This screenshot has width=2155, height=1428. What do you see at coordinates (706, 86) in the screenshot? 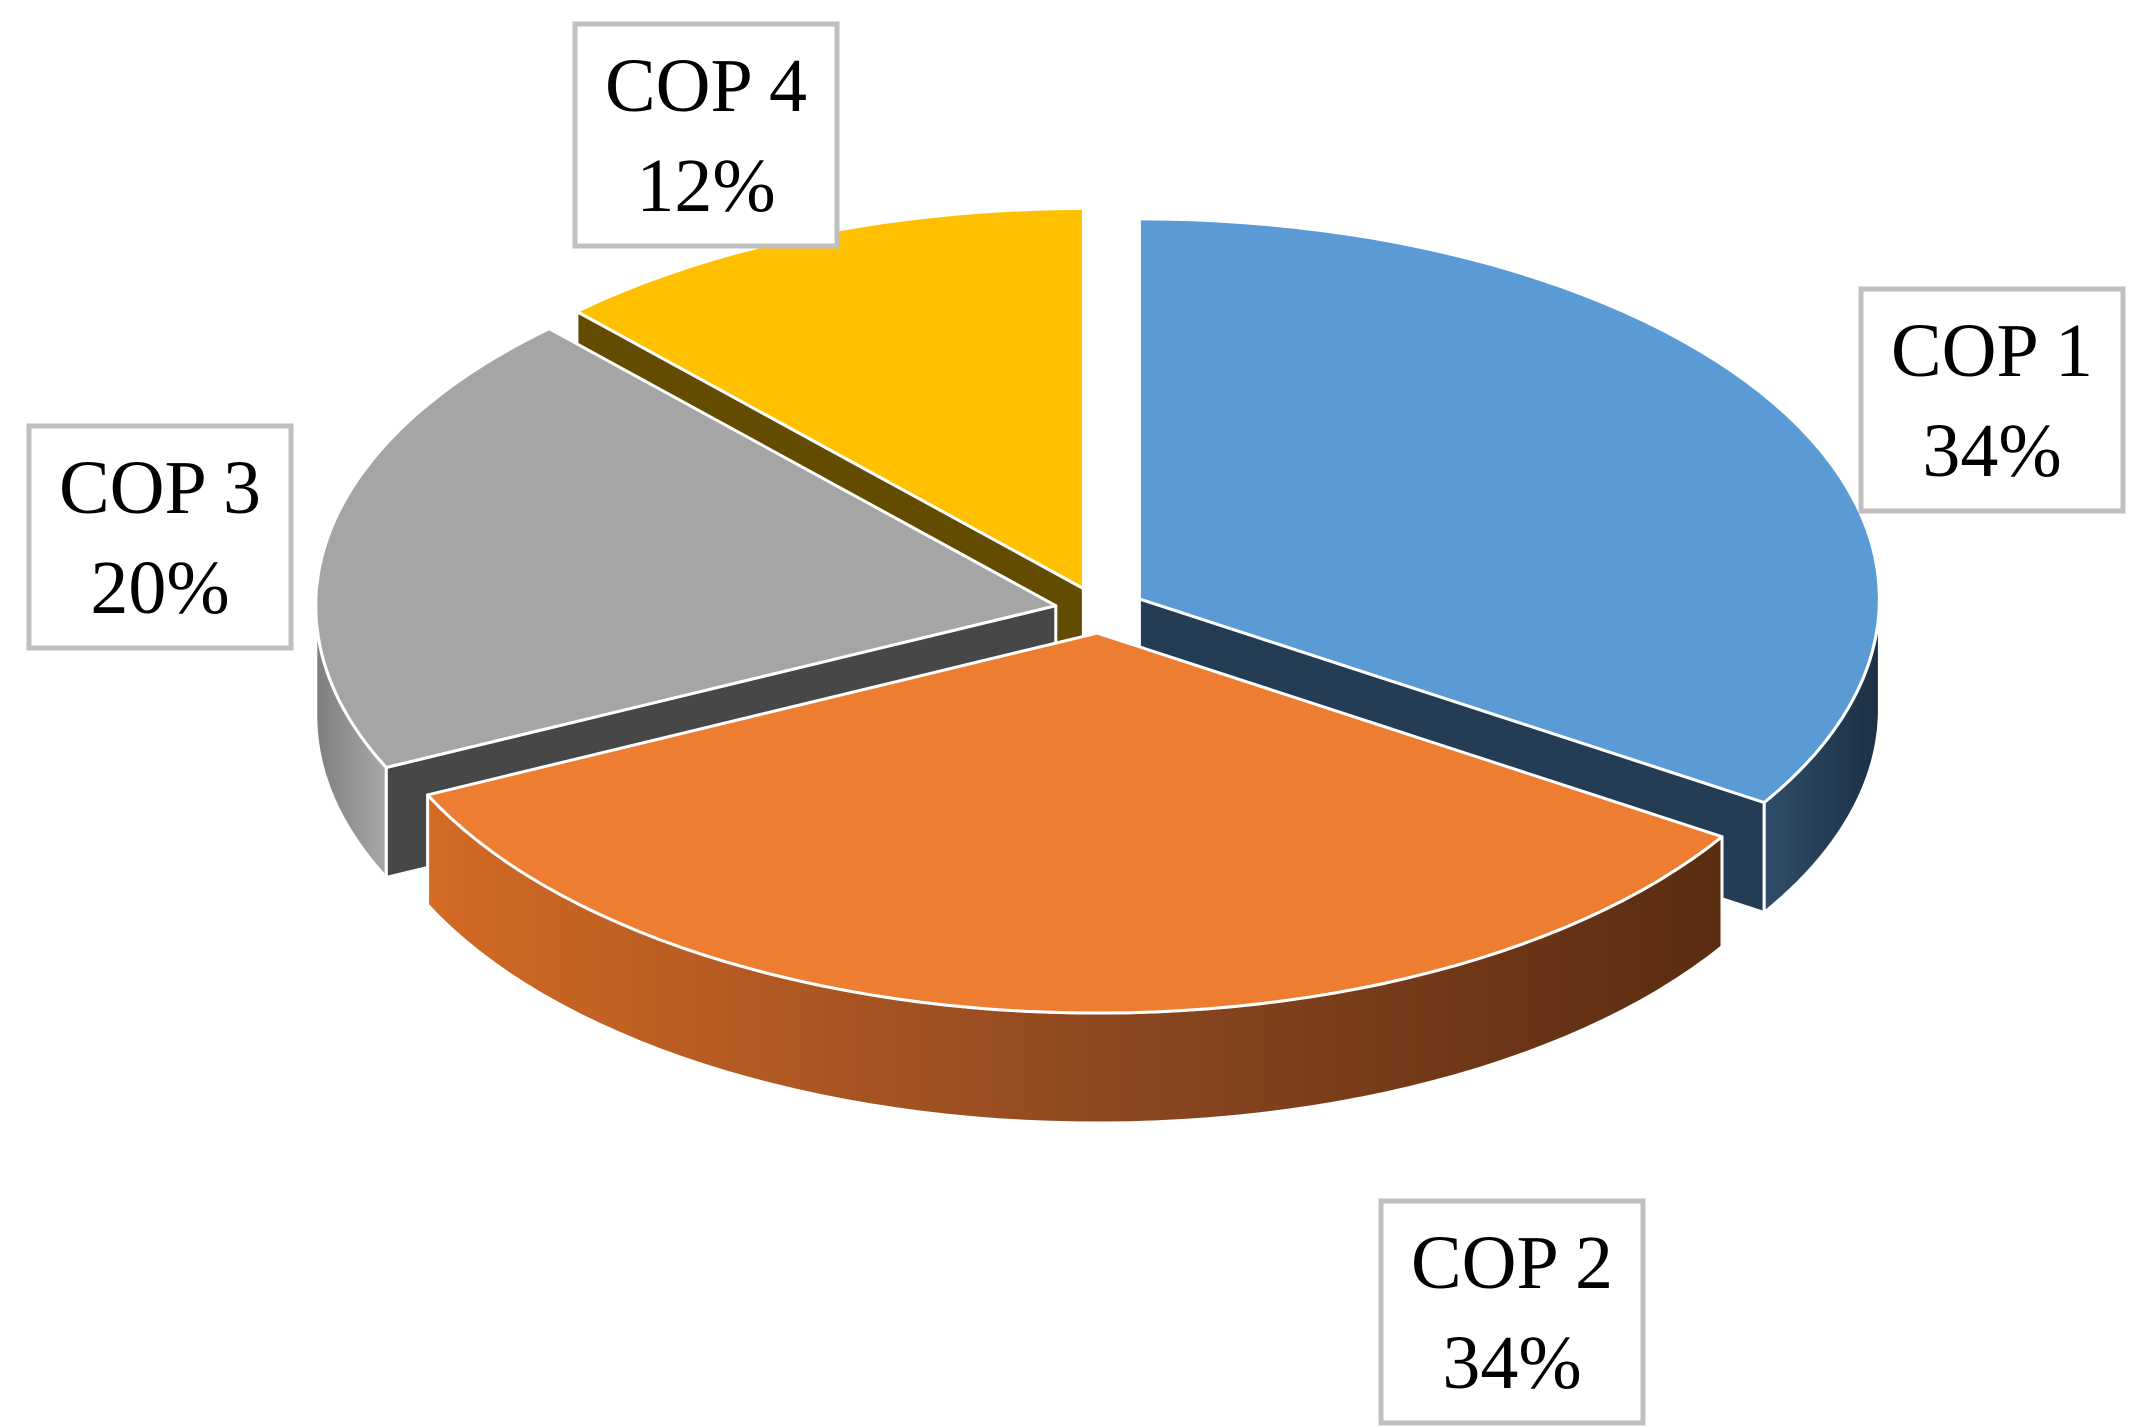
I see `data-label-category: COP 4` at bounding box center [706, 86].